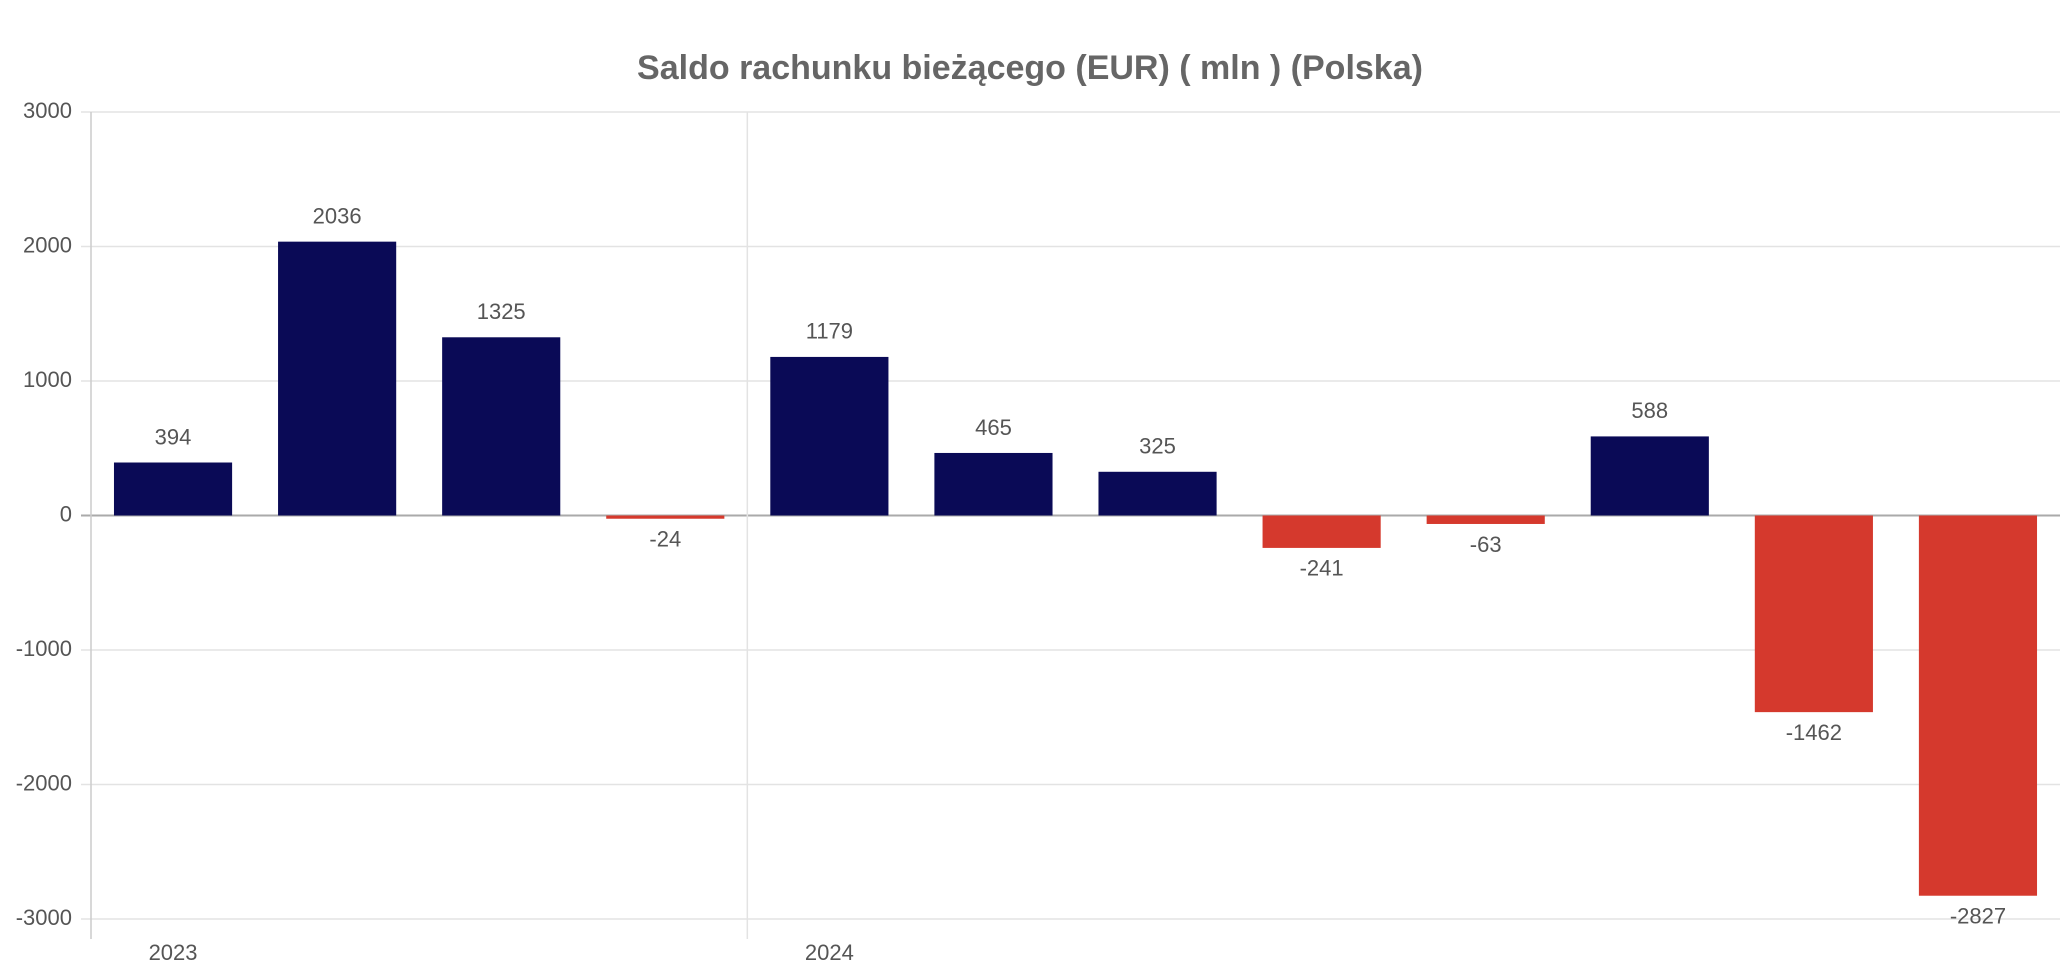 Image resolution: width=2064 pixels, height=964 pixels. I want to click on value-label: 1325, so click(501, 311).